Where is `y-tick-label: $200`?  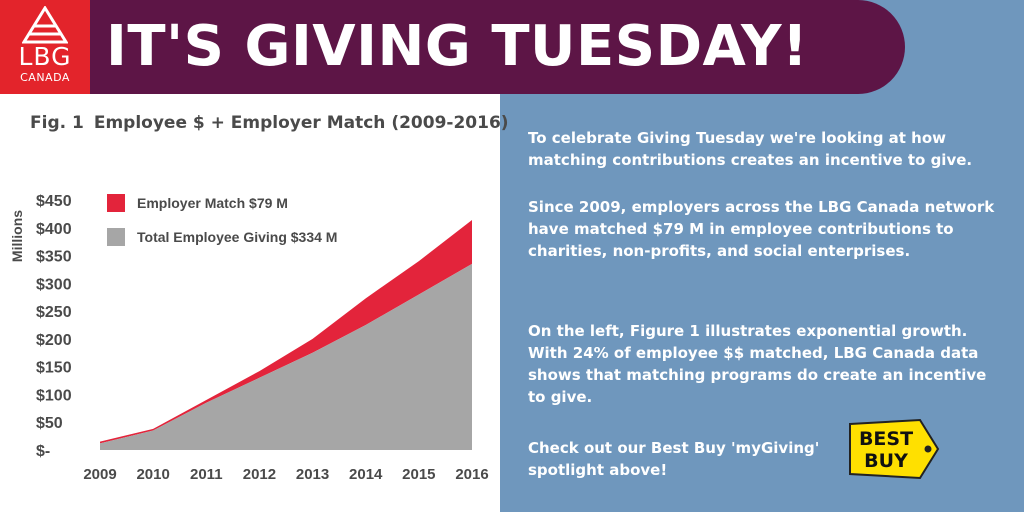
y-tick-label: $200 is located at coordinates (54, 340).